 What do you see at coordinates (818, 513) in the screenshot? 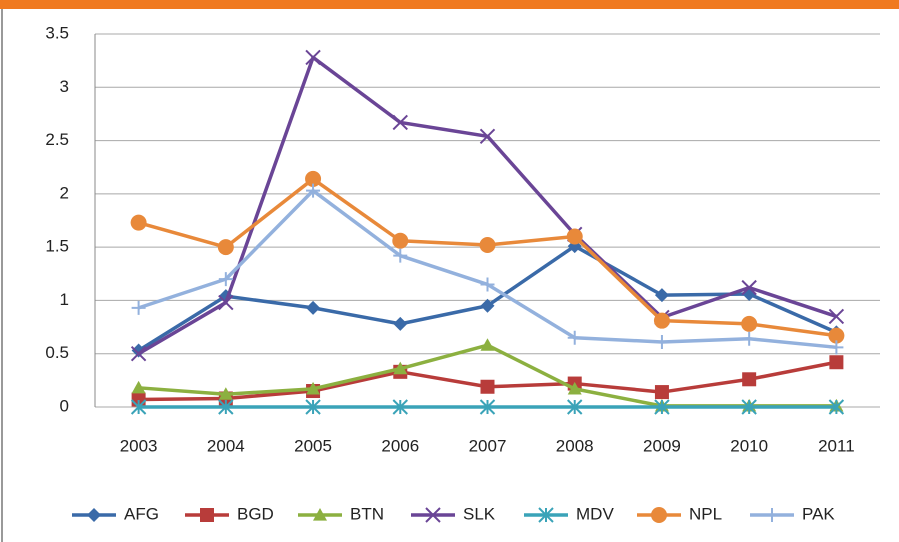
I see `legend-label: PAK` at bounding box center [818, 513].